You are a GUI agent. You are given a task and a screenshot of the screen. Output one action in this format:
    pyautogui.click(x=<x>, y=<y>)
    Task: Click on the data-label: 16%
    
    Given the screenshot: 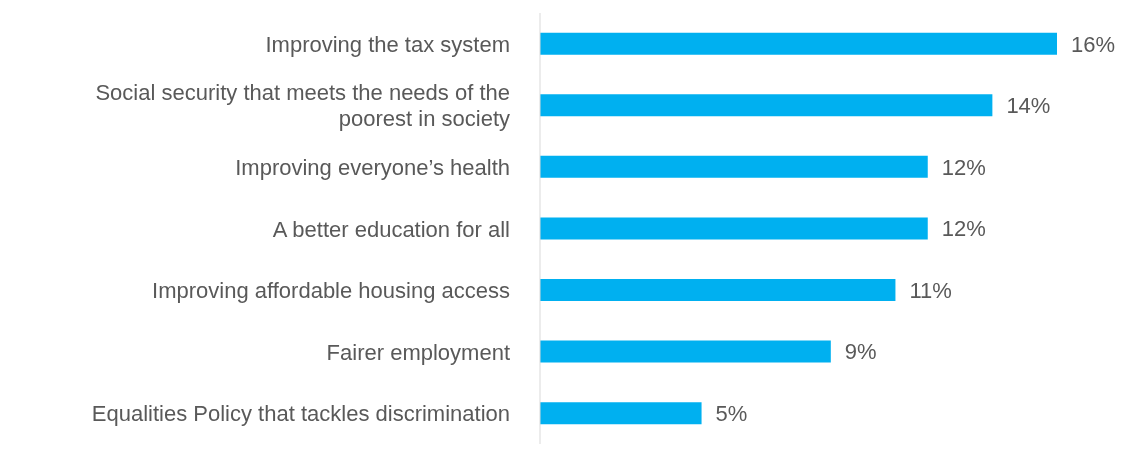 What is the action you would take?
    pyautogui.click(x=1093, y=44)
    